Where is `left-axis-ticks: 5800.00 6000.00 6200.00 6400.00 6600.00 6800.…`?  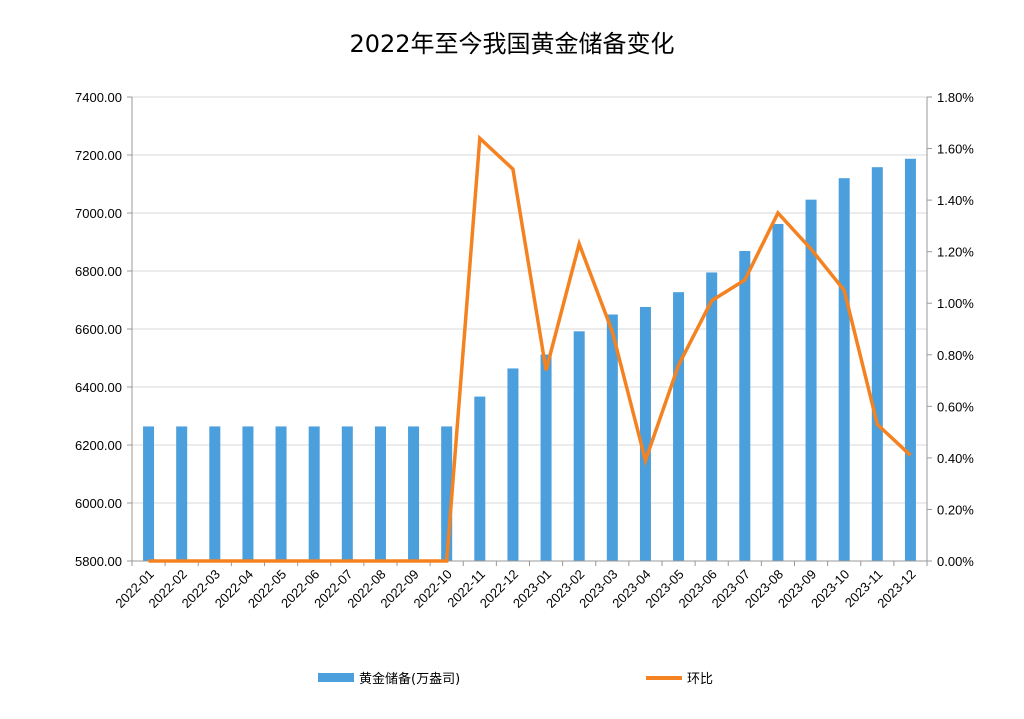
left-axis-ticks: 5800.00 6000.00 6200.00 6400.00 6600.00 6800.… is located at coordinates (98, 329).